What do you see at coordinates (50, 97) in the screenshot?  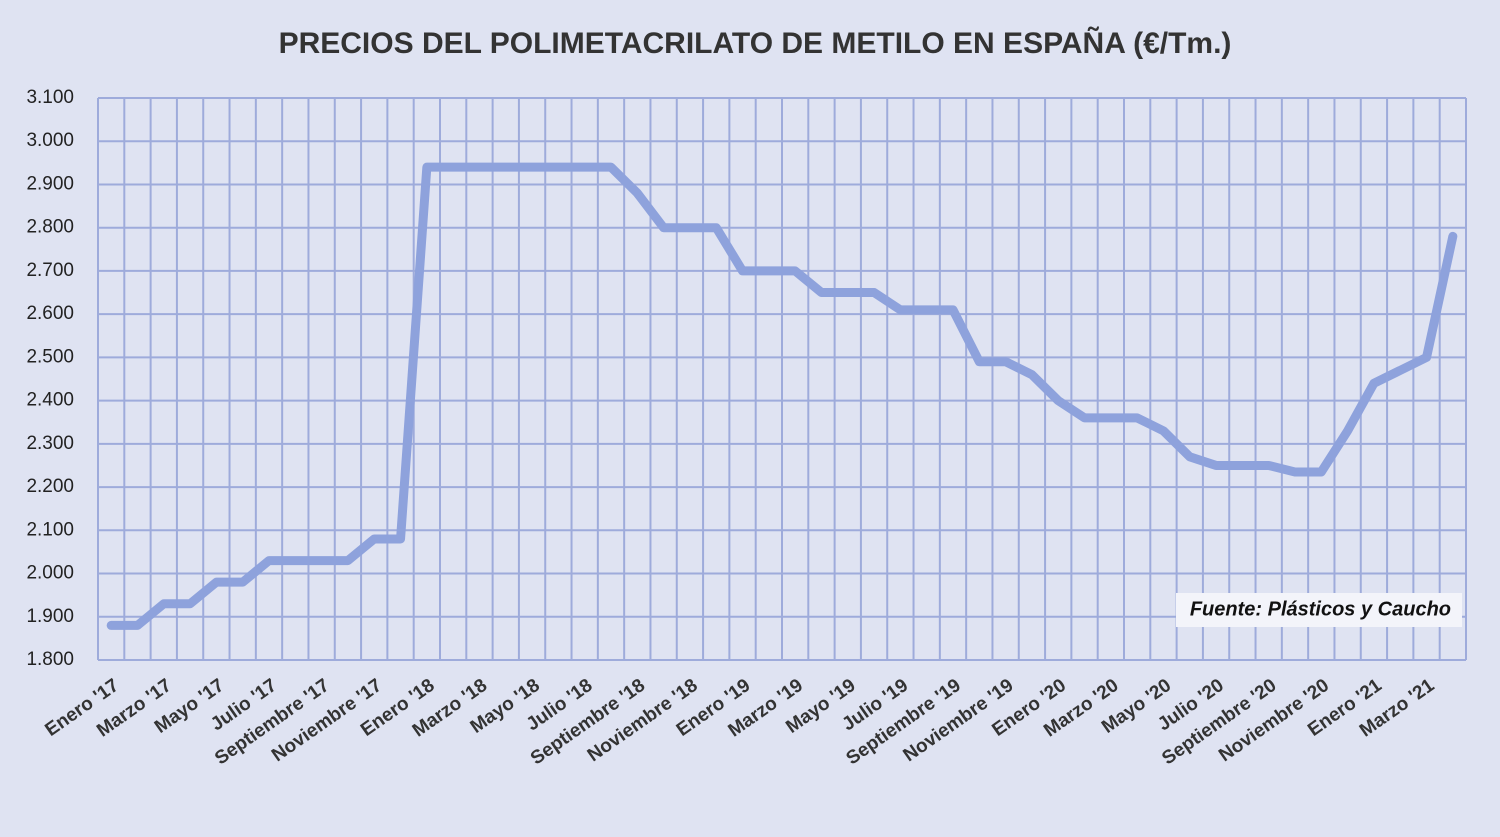 I see `y-tick-label: 3.100` at bounding box center [50, 97].